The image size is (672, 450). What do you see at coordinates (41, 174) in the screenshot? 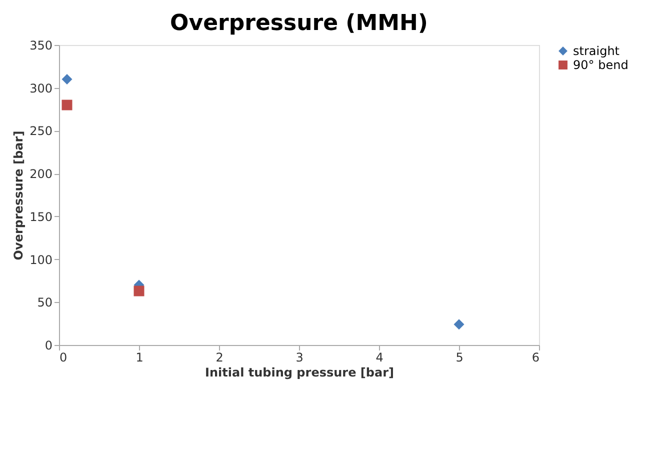
I see `y-tick-label: 200` at bounding box center [41, 174].